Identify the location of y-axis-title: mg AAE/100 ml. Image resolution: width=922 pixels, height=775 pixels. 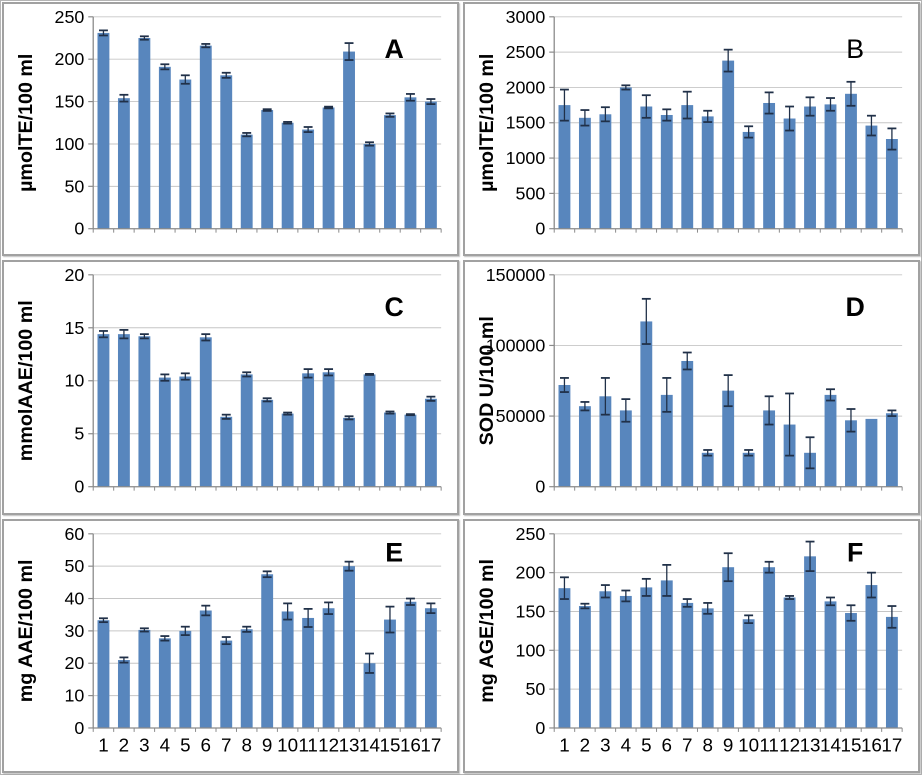
(26, 630).